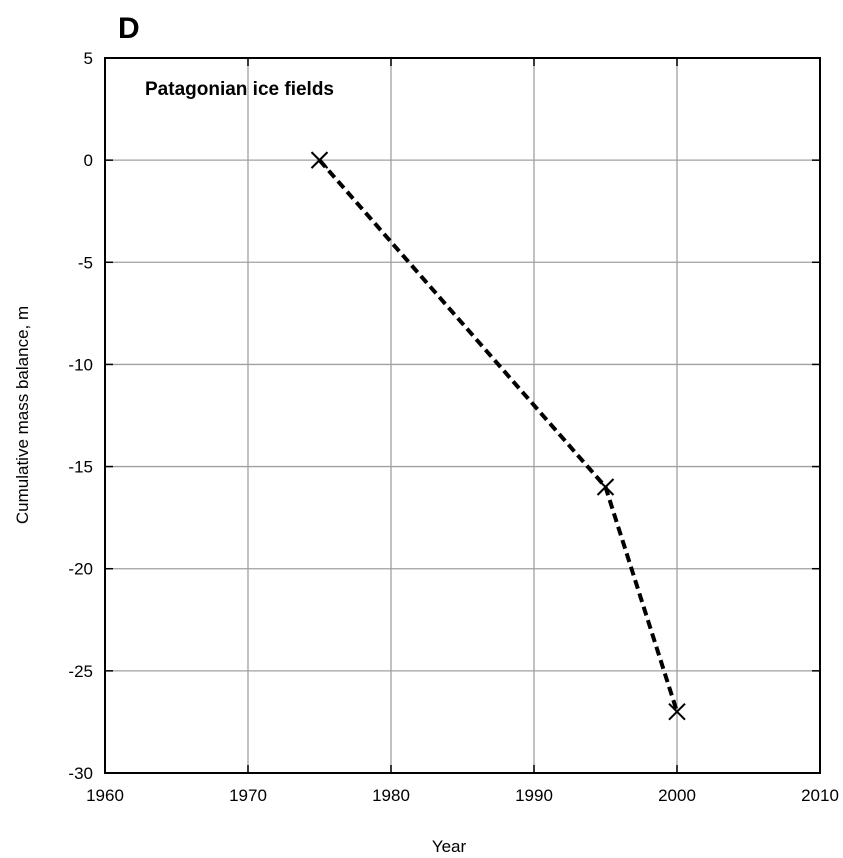  What do you see at coordinates (80, 773) in the screenshot?
I see `y-tick-label: -30` at bounding box center [80, 773].